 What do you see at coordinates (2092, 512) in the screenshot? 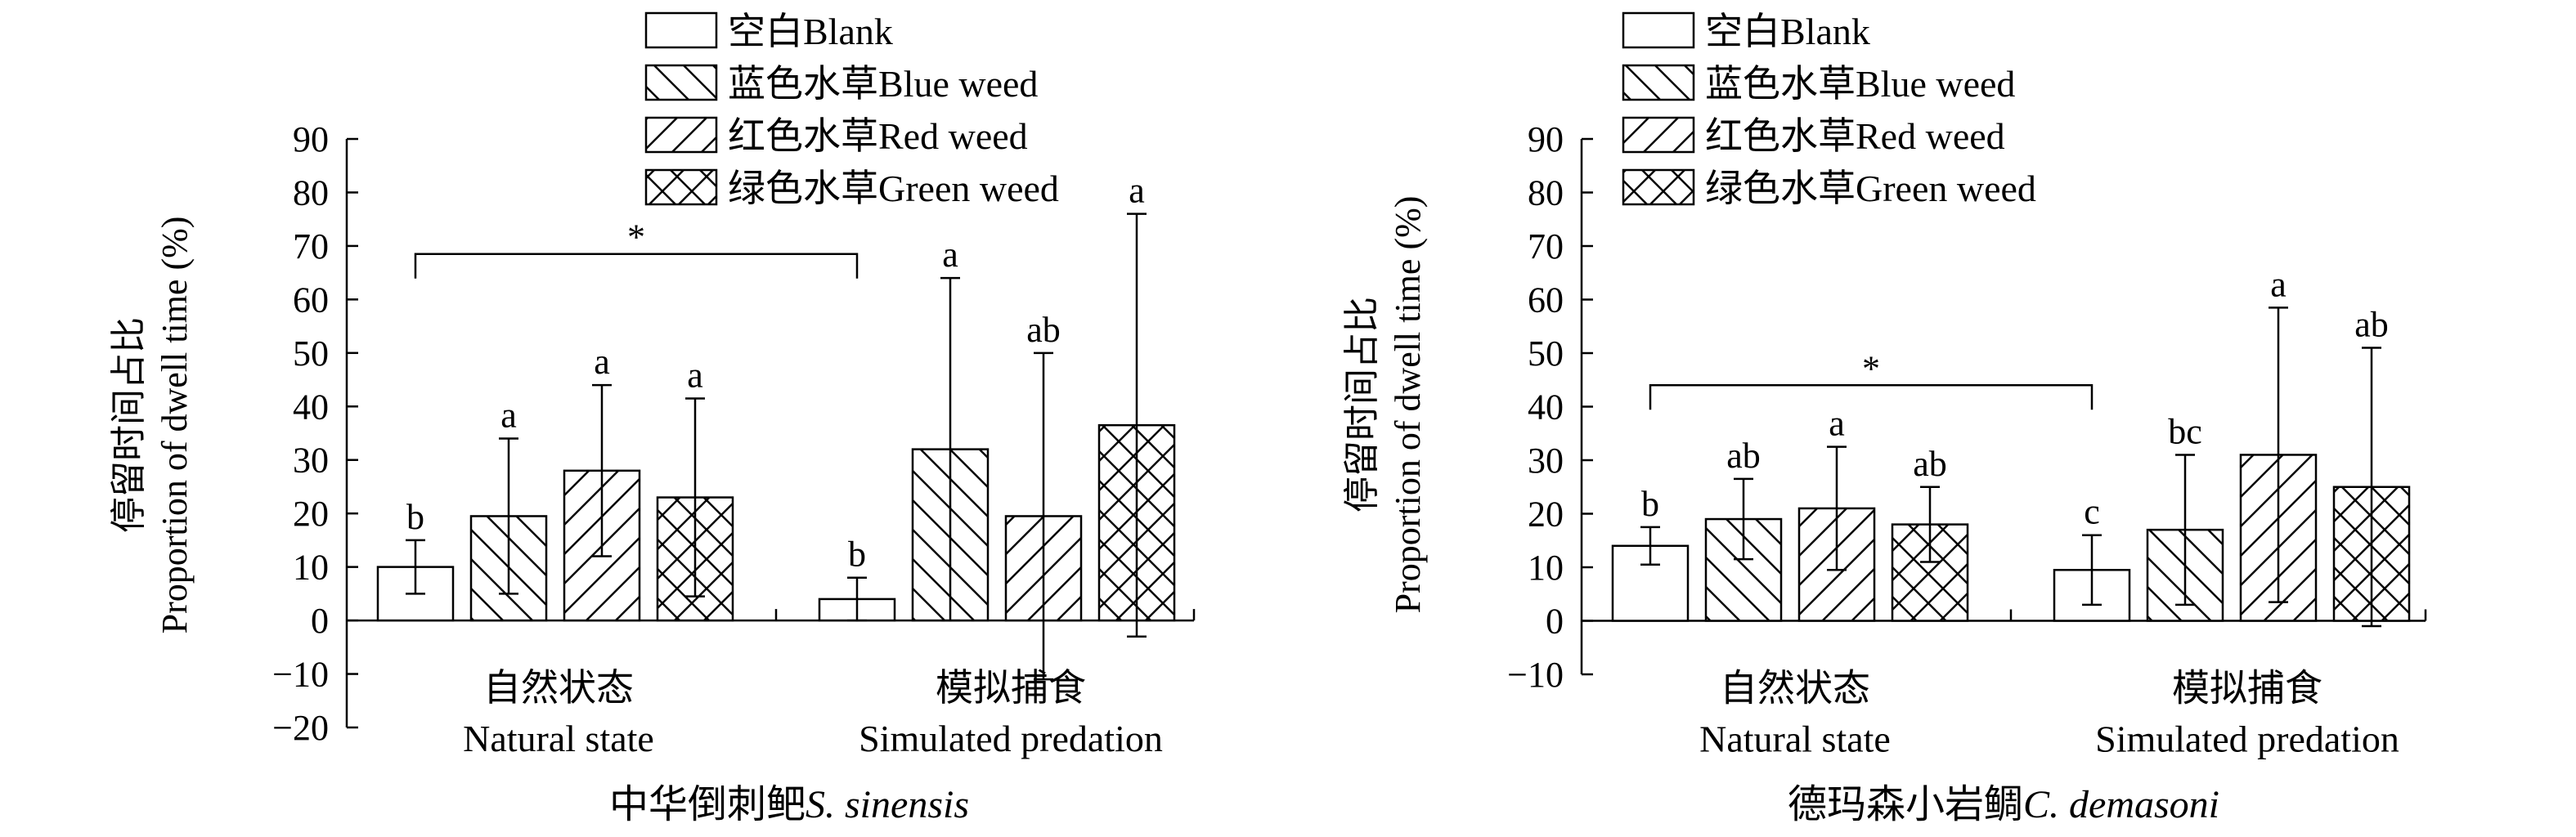
I see `significance-letter: c` at bounding box center [2092, 512].